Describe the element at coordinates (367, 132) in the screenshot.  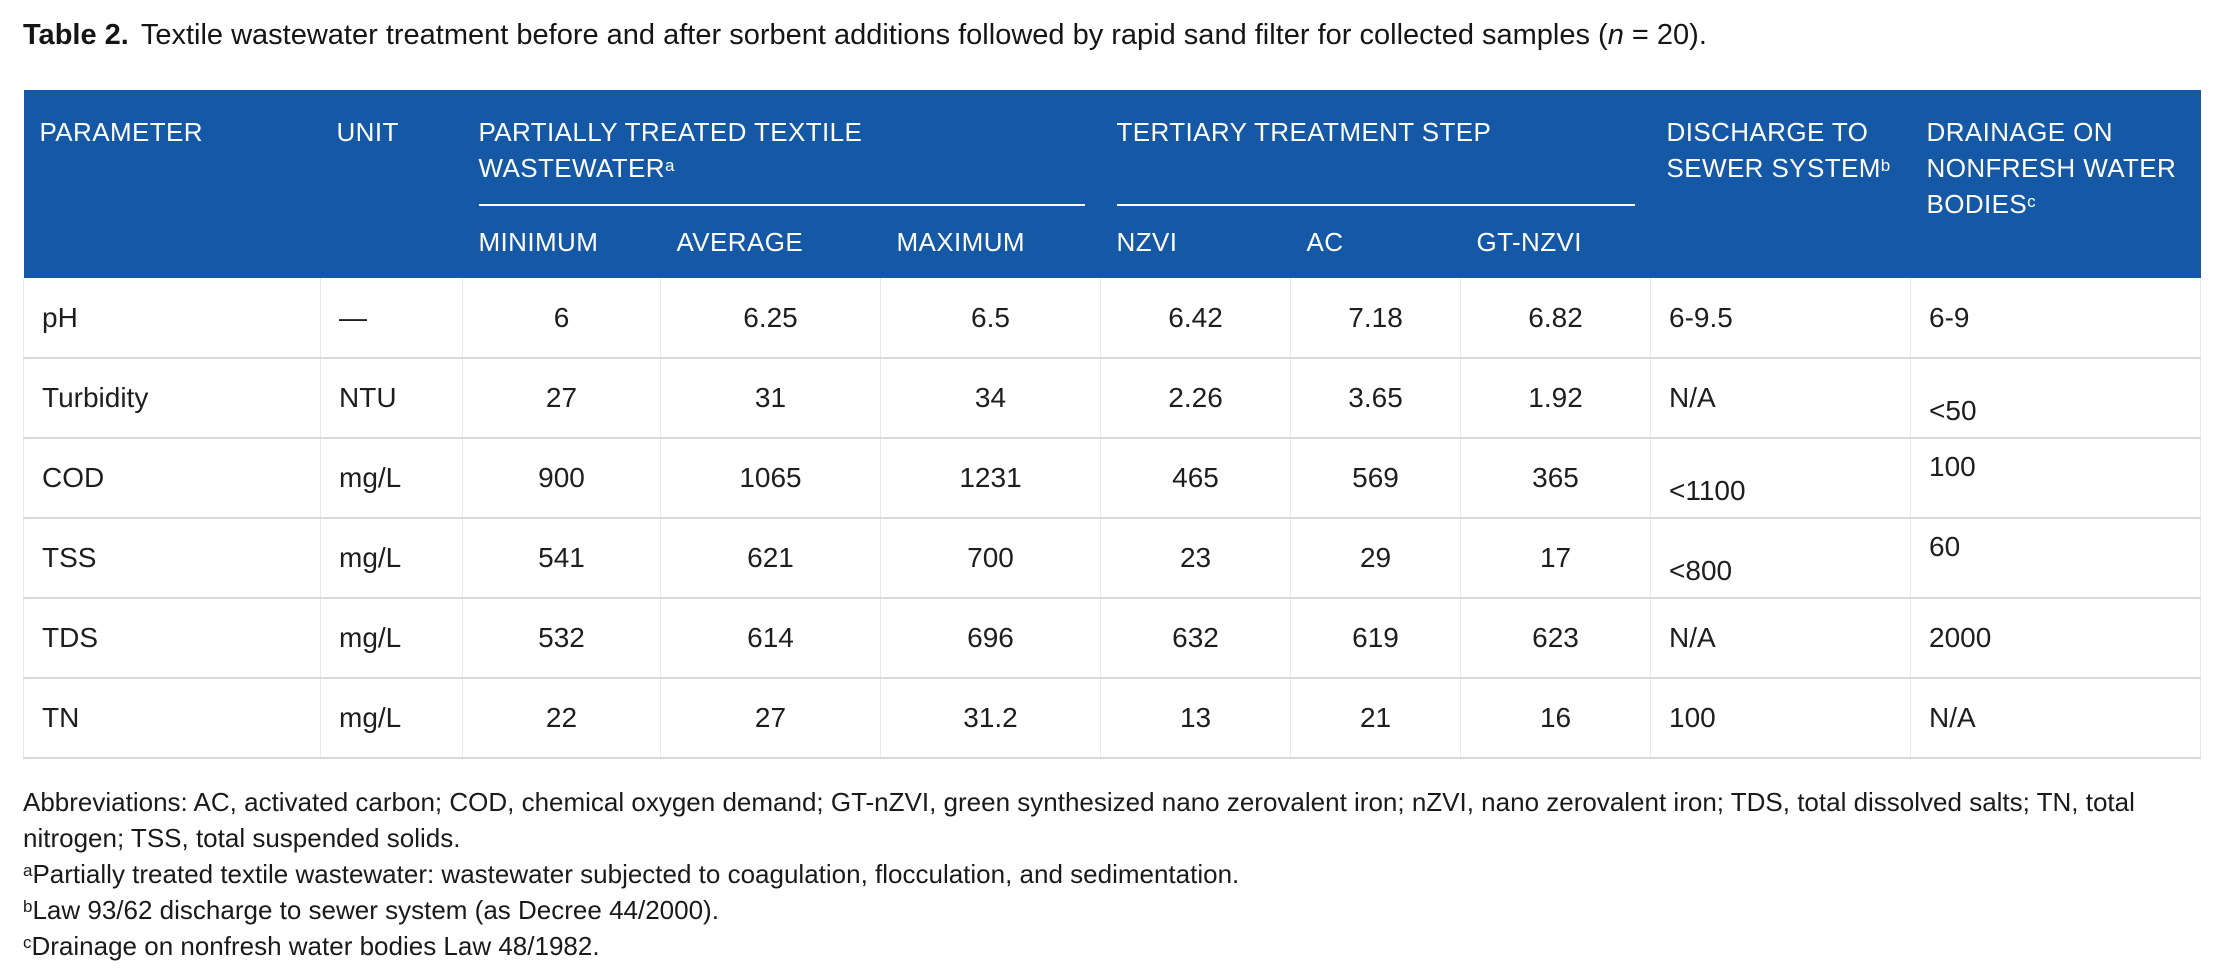
I see `col-header-unit-label: UNIT` at that location.